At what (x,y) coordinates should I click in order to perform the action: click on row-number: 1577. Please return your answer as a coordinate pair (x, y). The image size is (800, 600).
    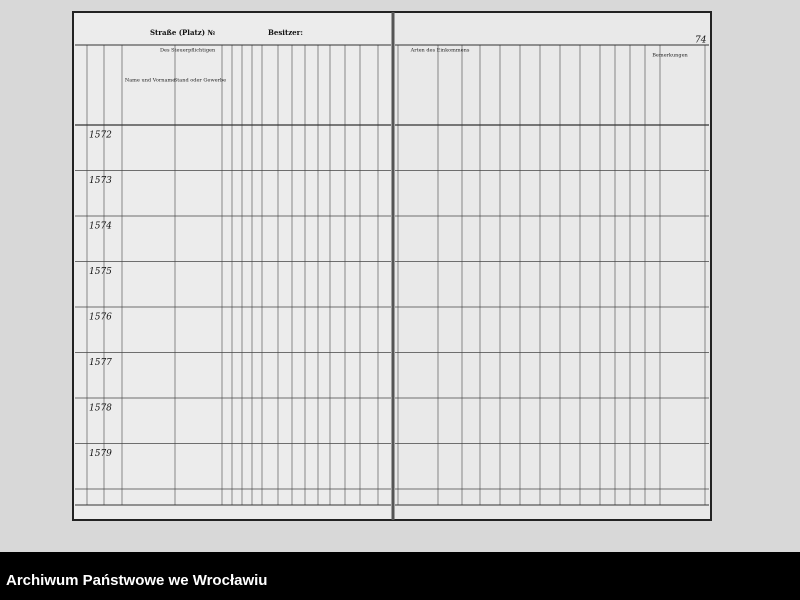
    Looking at the image, I should click on (100, 363).